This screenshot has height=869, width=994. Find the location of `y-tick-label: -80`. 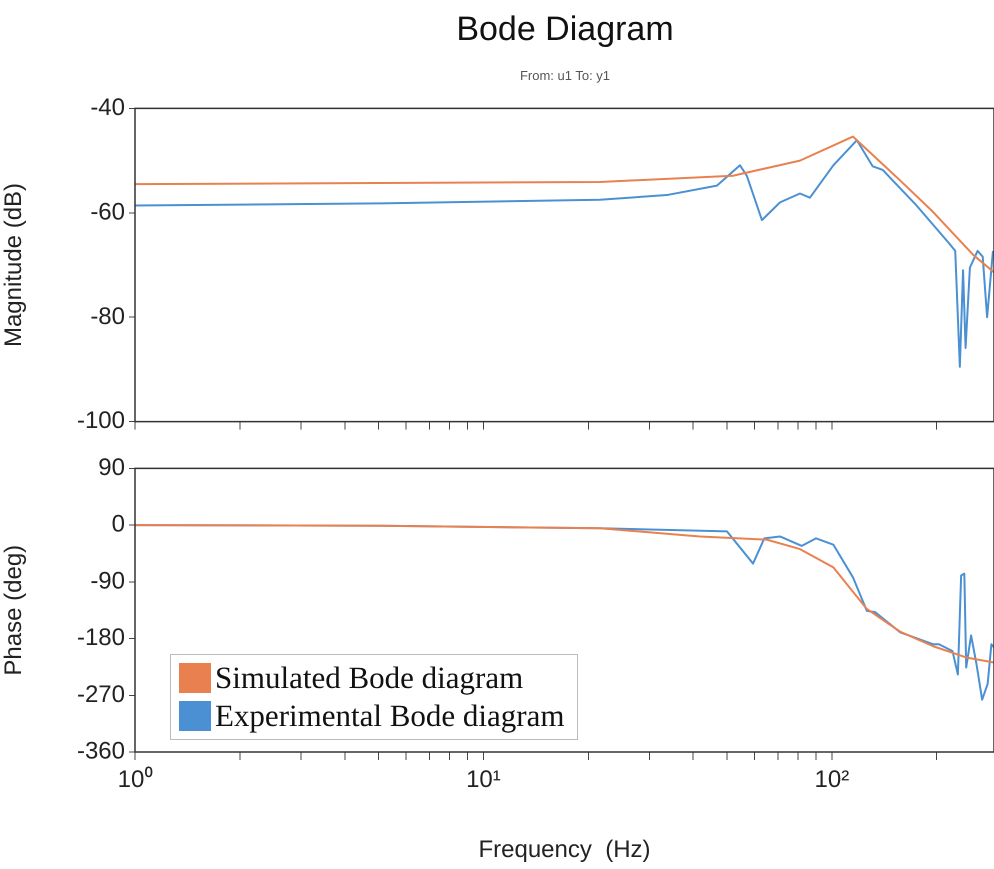

y-tick-label: -80 is located at coordinates (107, 316).